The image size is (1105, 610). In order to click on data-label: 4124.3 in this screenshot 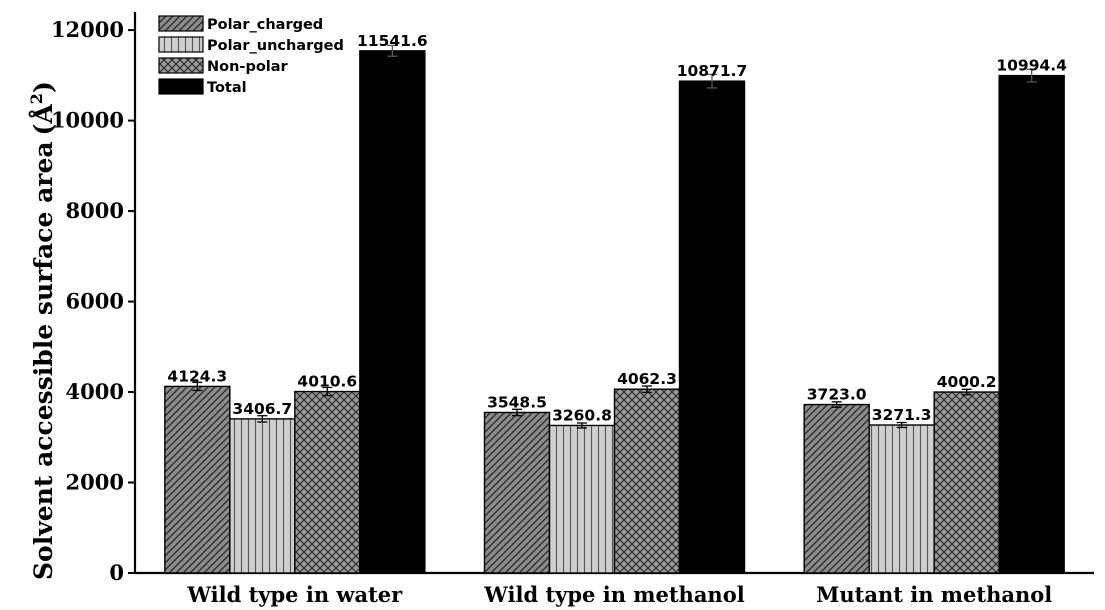, I will do `click(197, 376)`.